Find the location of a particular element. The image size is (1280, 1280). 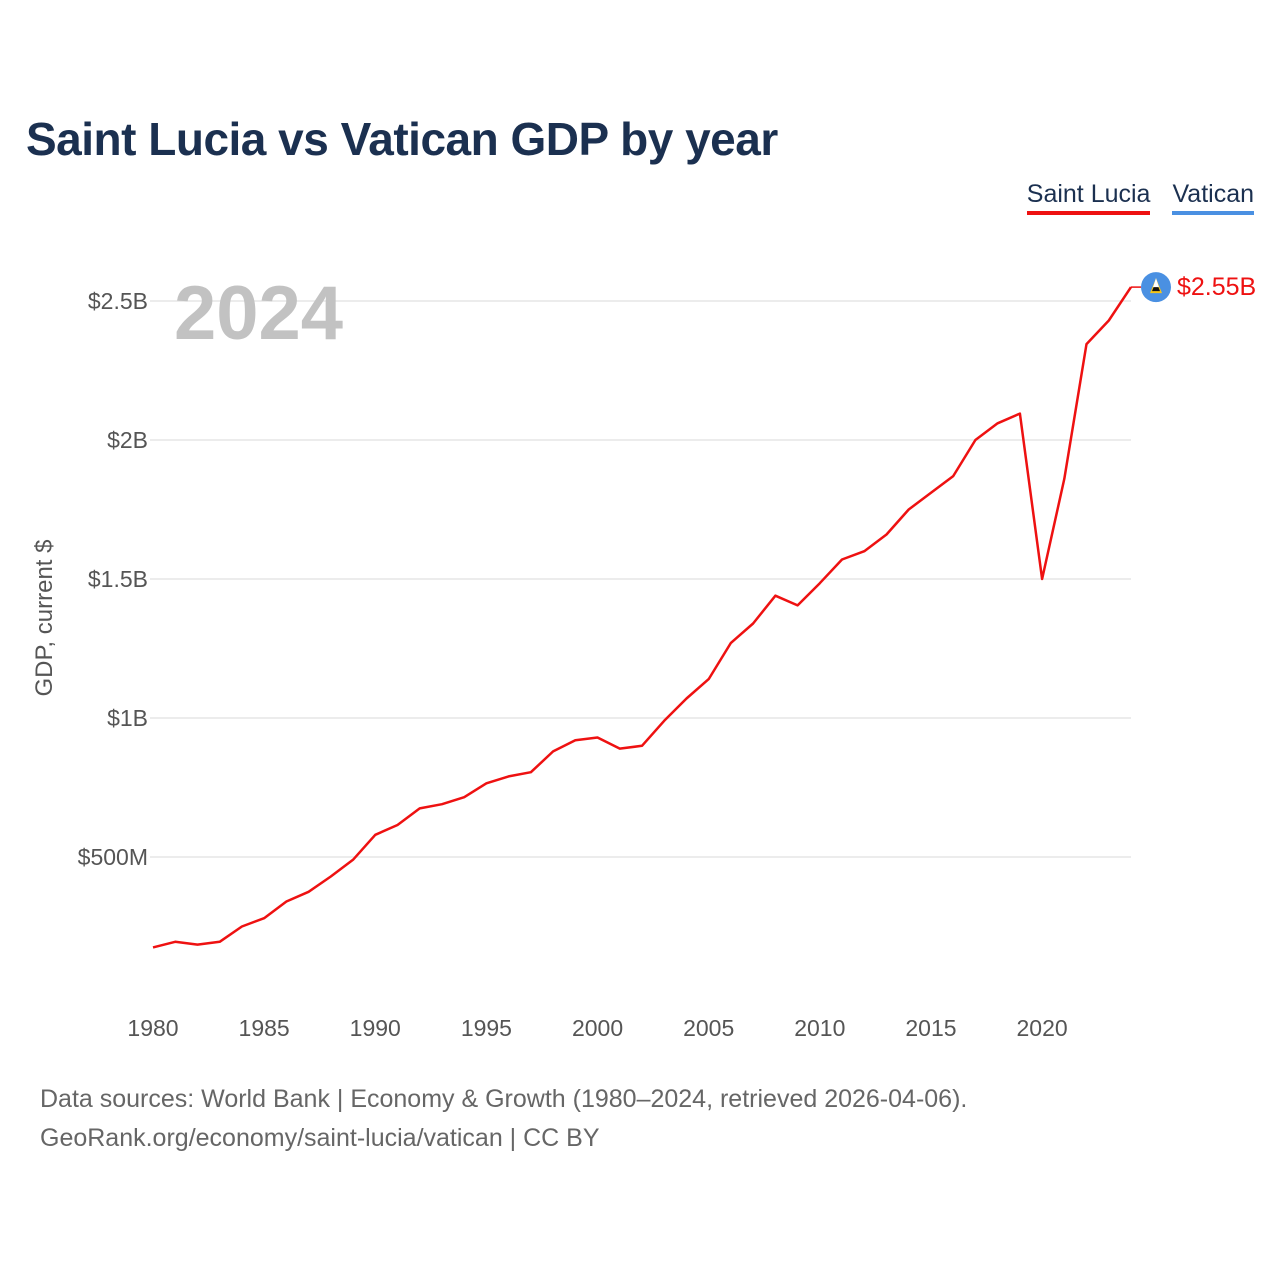

y-tick-label: $2B is located at coordinates (127, 440).